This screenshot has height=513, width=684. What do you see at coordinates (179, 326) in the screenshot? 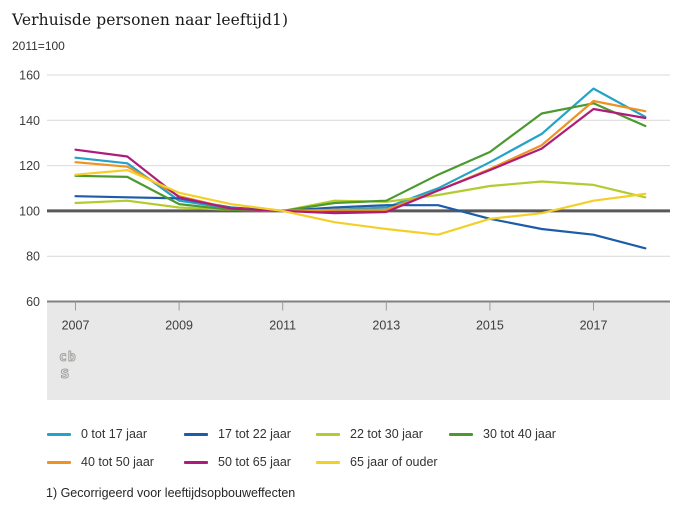
I see `x-tick-label: 2009` at bounding box center [179, 326].